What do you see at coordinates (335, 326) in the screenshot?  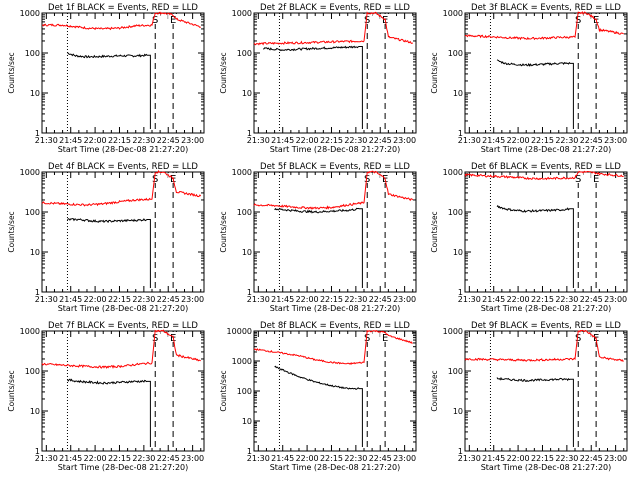 I see `panel-title: Det 8f BLACK = Events, RED = LLD` at bounding box center [335, 326].